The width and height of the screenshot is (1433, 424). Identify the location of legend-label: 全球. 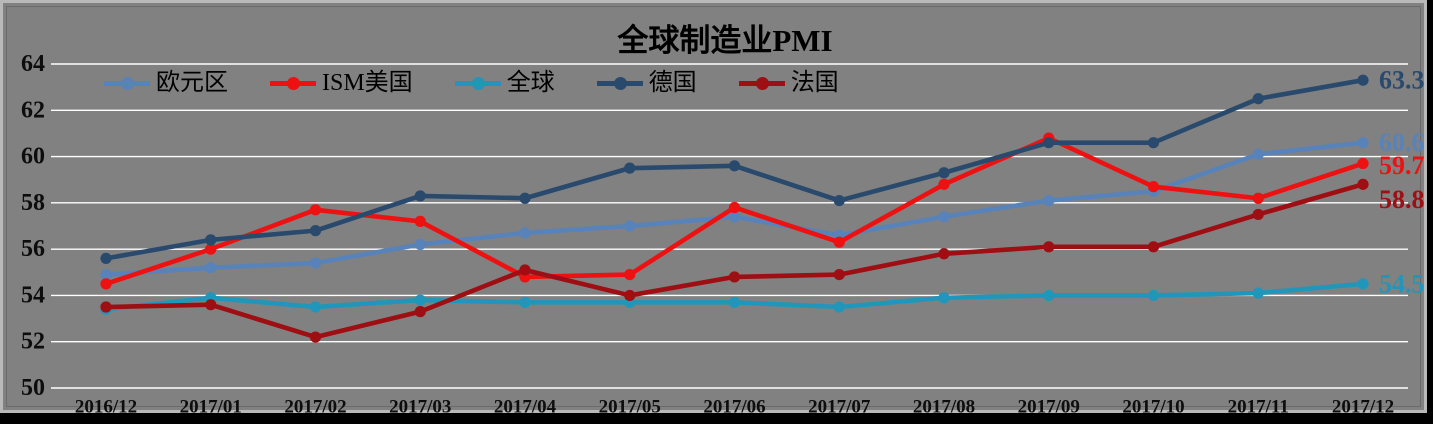
(530, 83).